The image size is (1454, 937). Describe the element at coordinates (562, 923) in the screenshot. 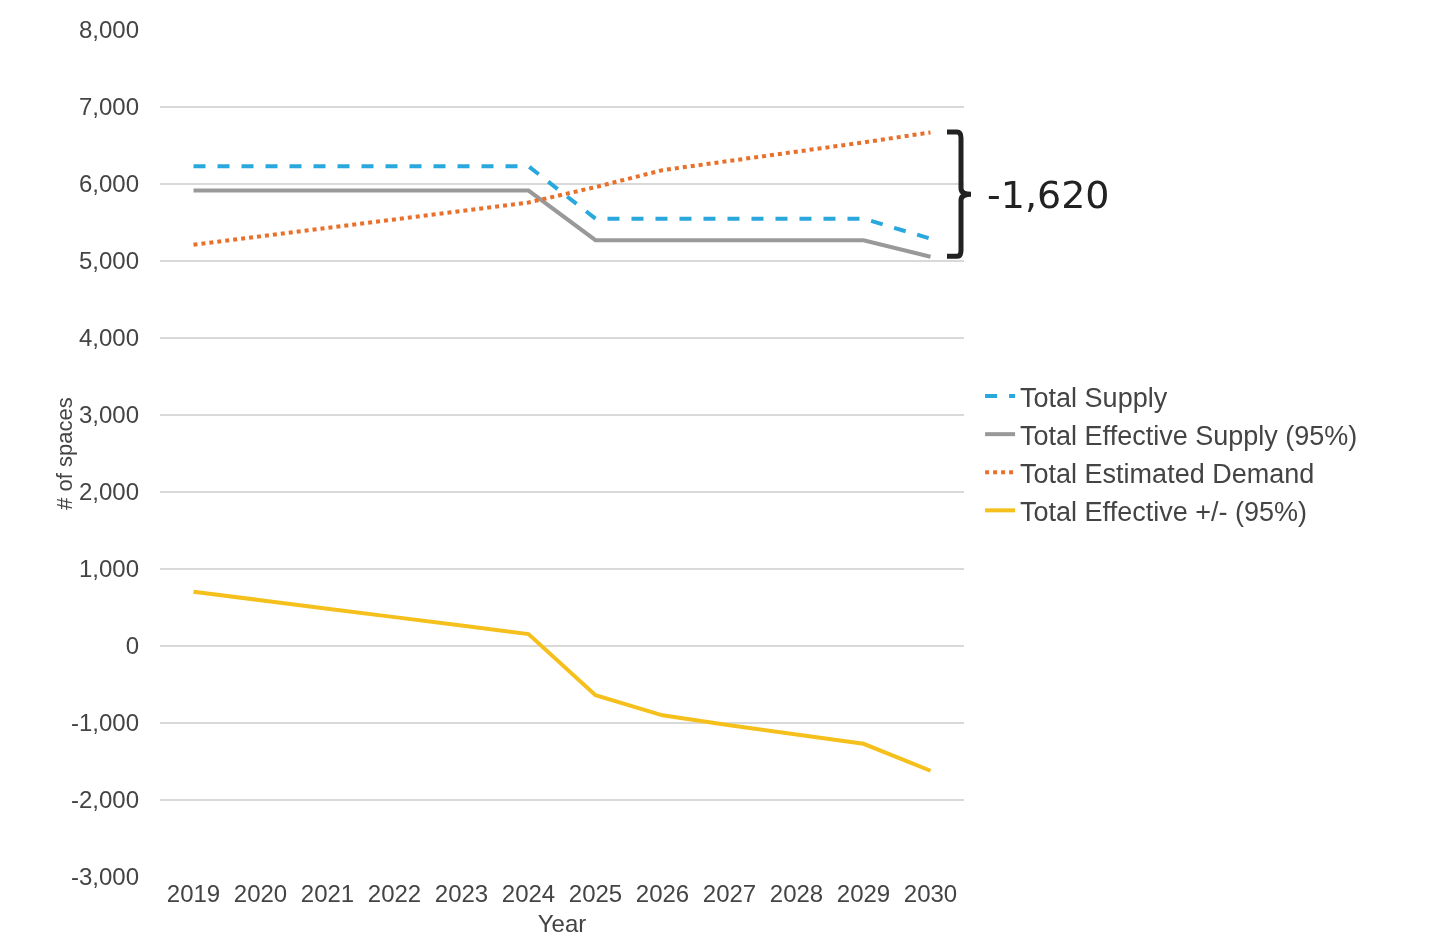

I see `x-axis-title: Year` at that location.